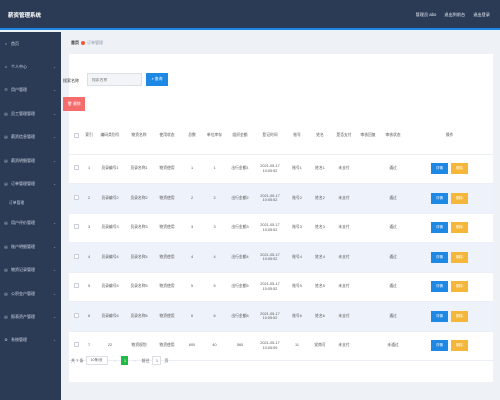 The width and height of the screenshot is (500, 400). I want to click on sidebar-item: ▤ 用户评价管理 ⌄, so click(30, 223).